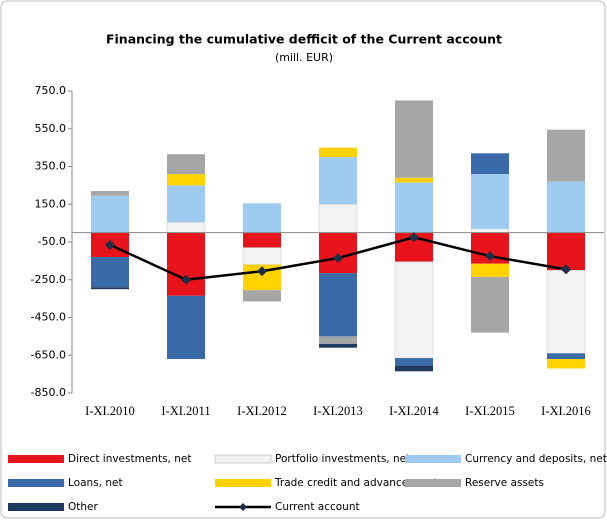 The height and width of the screenshot is (520, 607). I want to click on legend-label: Trade credit and advances, net, so click(356, 483).